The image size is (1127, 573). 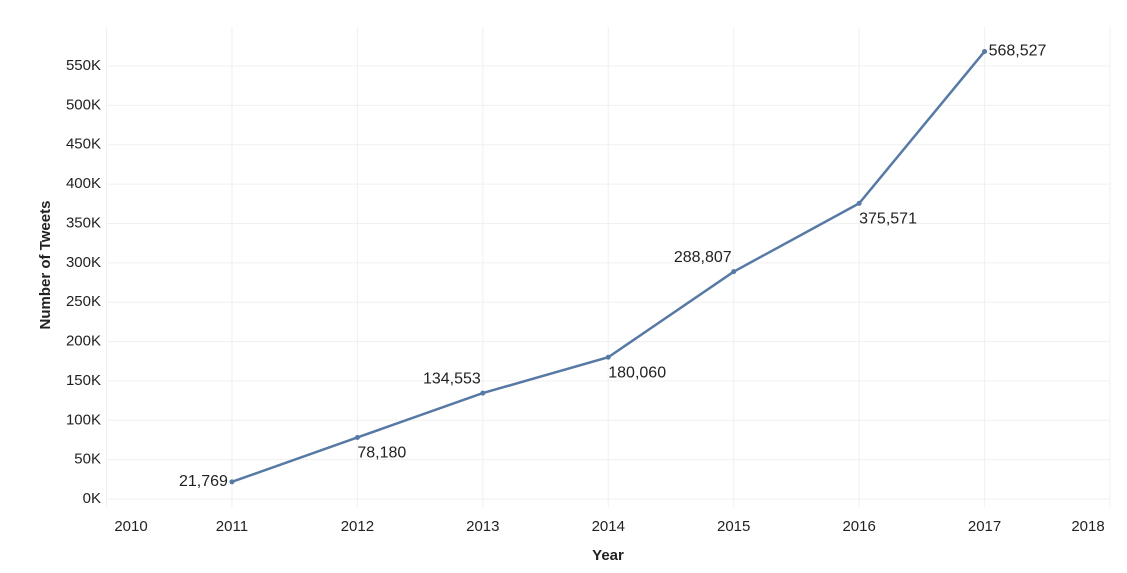 I want to click on y-tick-label: 100K, so click(x=83, y=419).